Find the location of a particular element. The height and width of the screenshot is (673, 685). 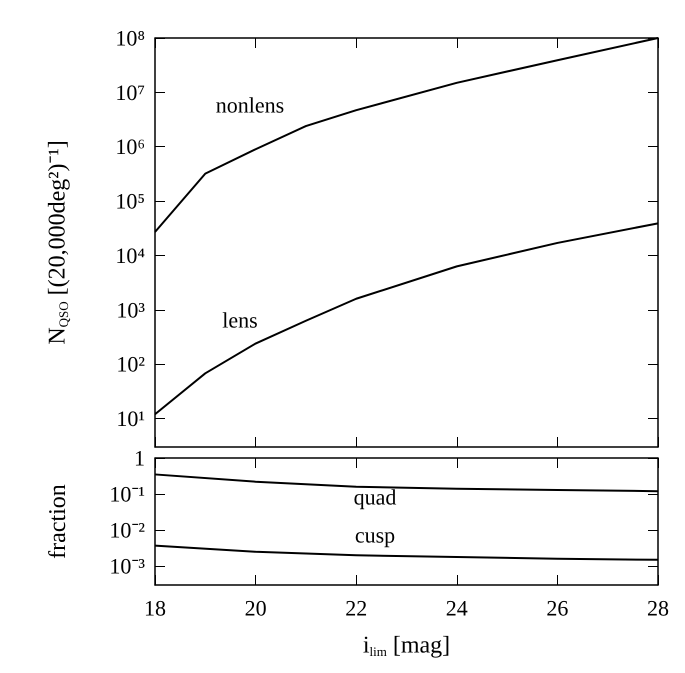

x-tick-label: 26 is located at coordinates (557, 608).